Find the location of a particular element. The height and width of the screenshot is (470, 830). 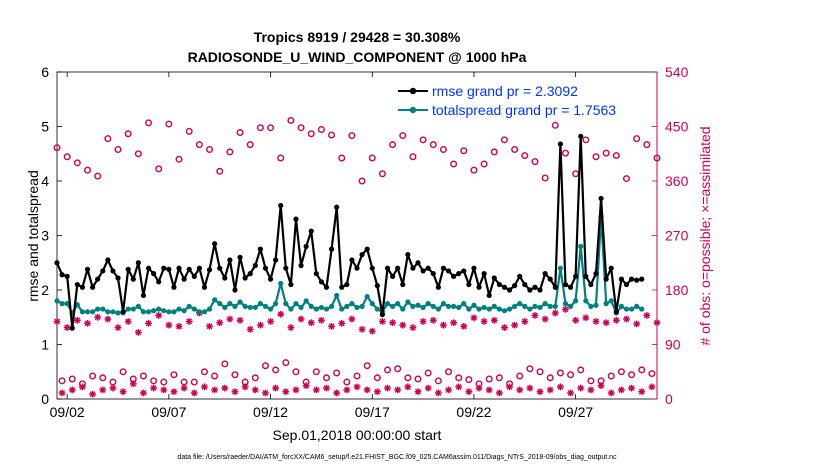

y-tick-label-left: 4 is located at coordinates (45, 181).